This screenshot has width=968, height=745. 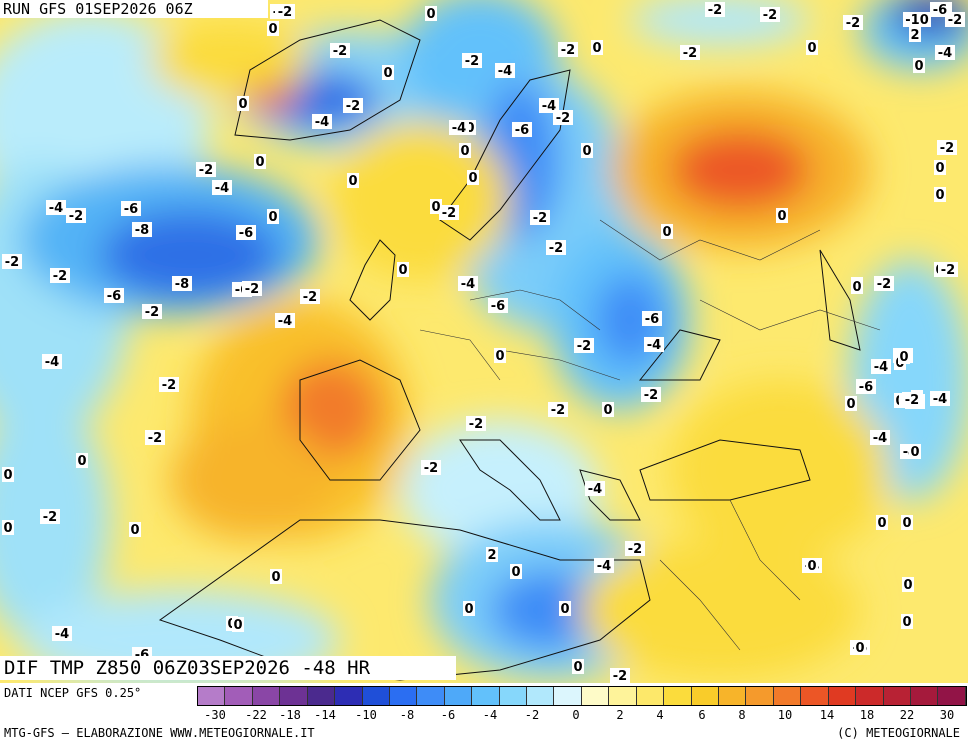 I want to click on scale-tick-label: -10, so click(x=366, y=715).